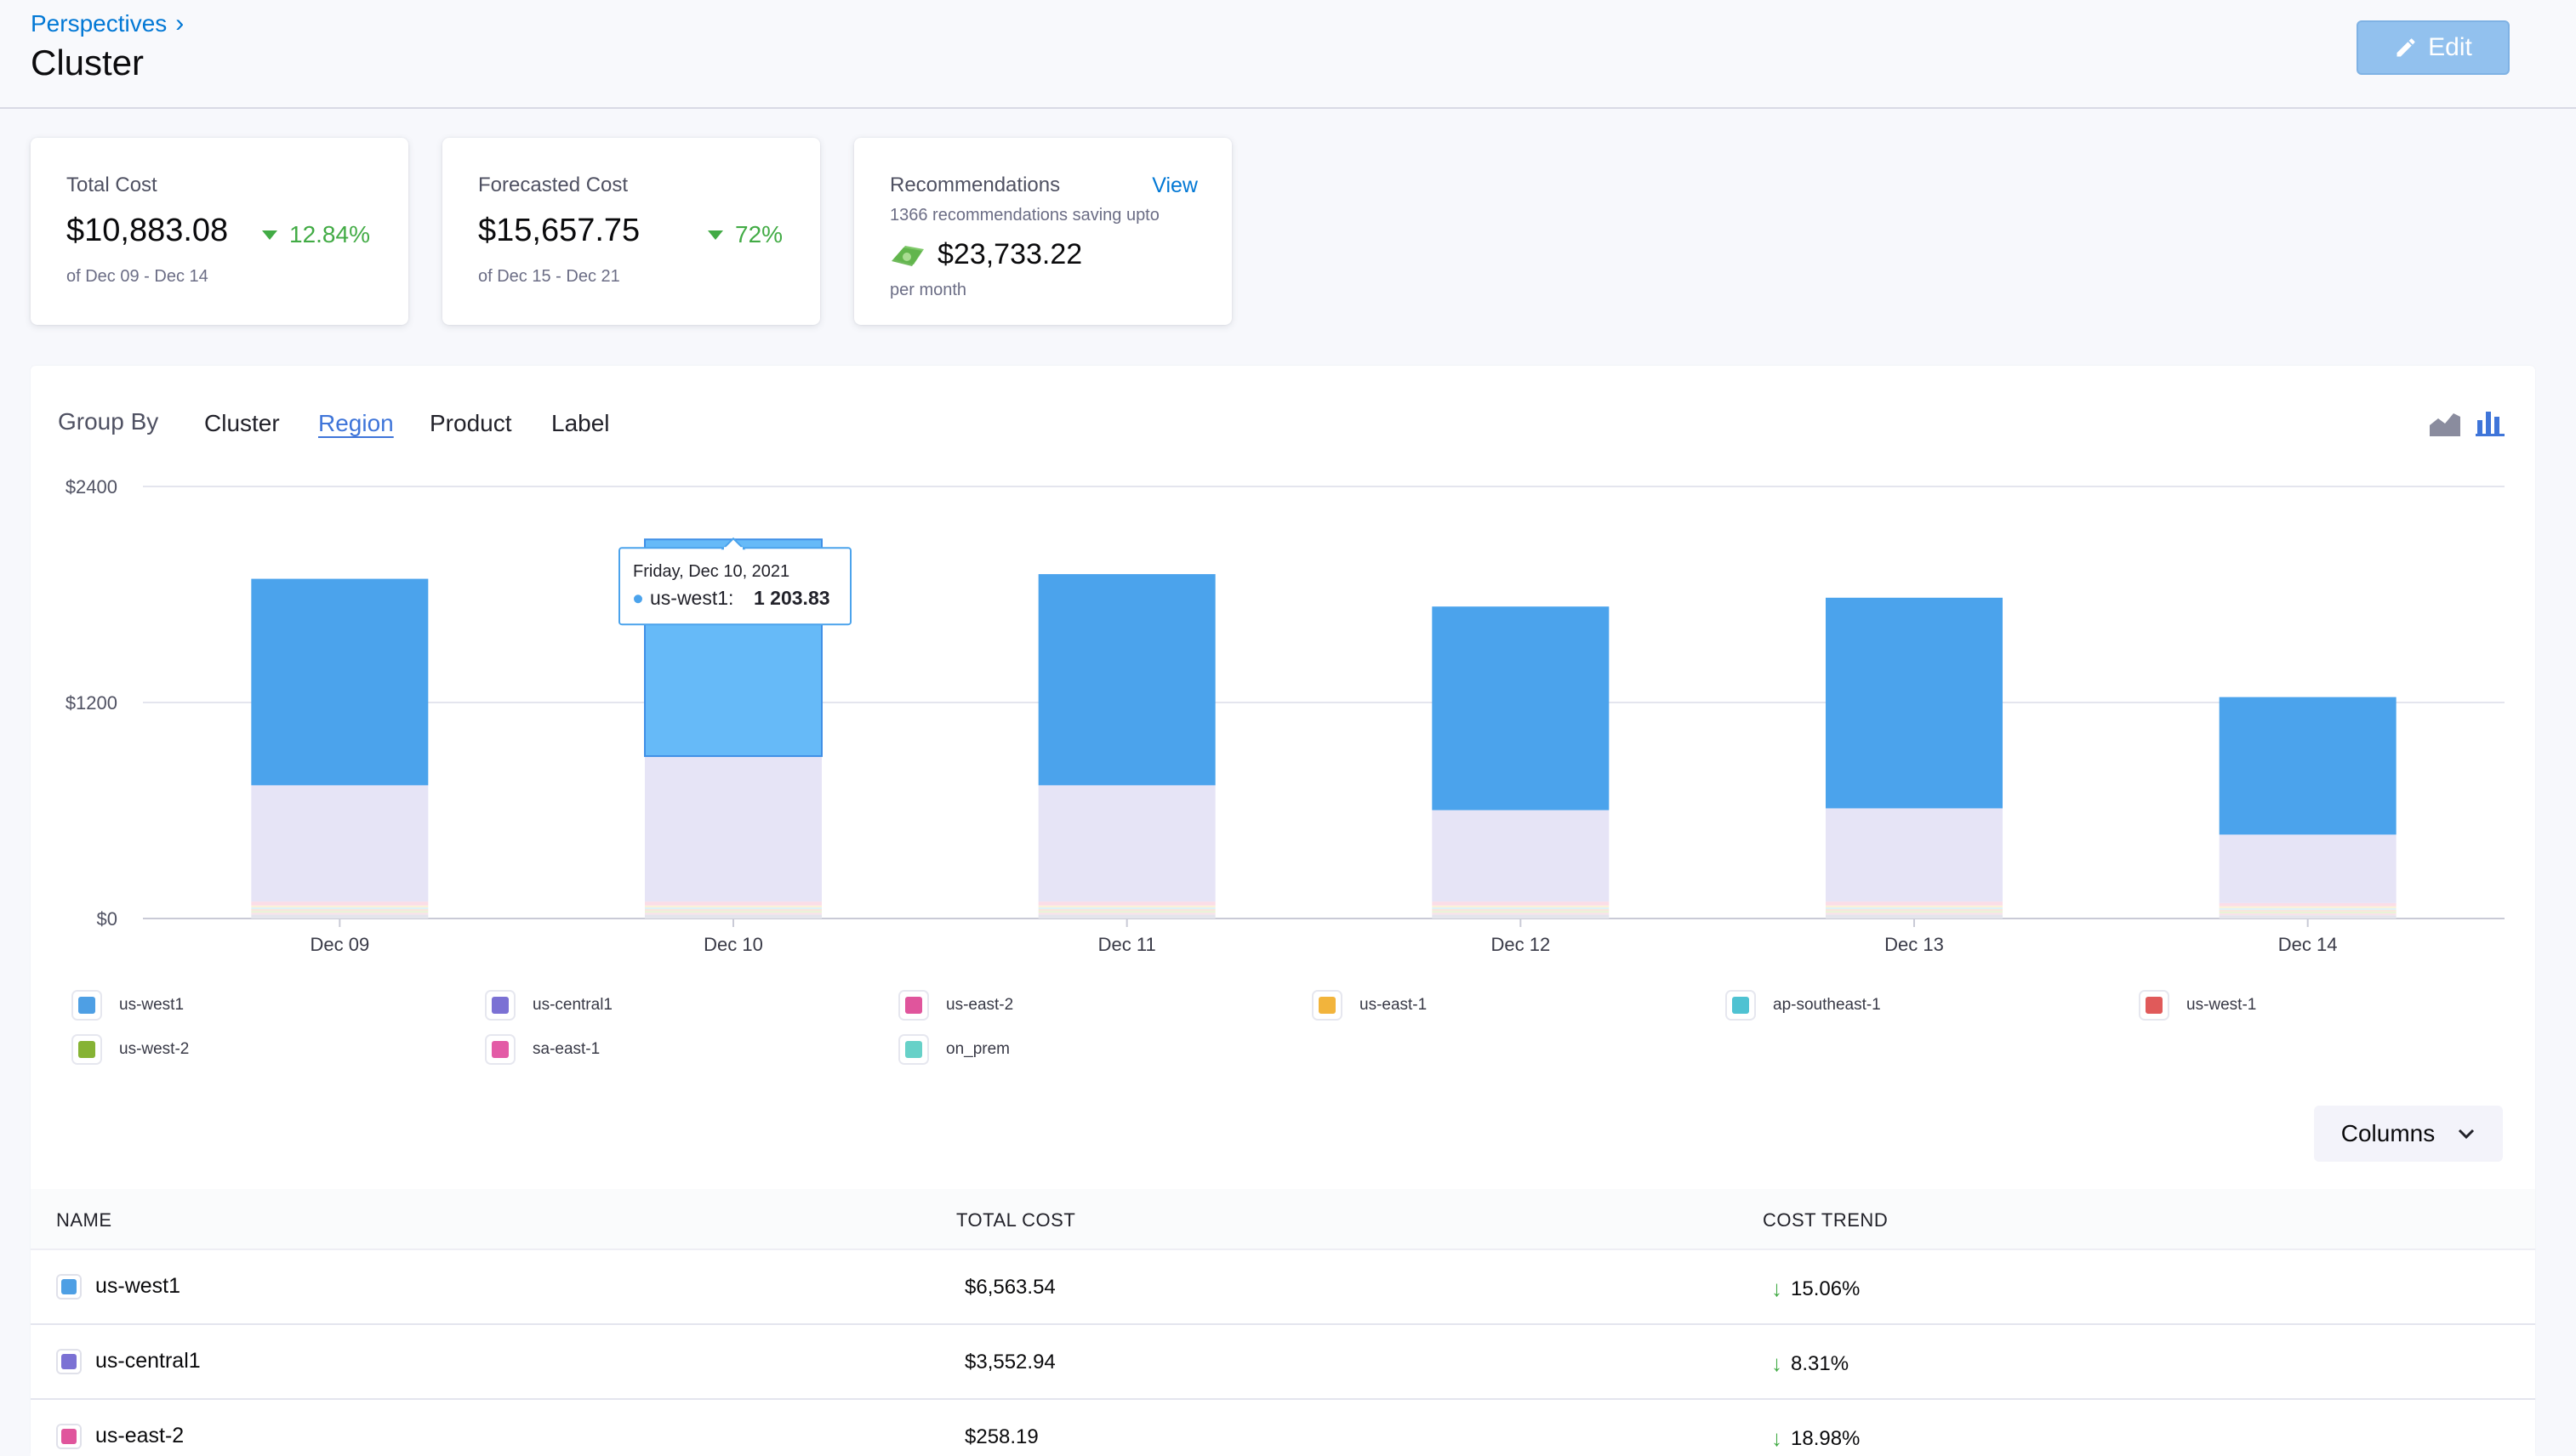 Image resolution: width=2576 pixels, height=1456 pixels. What do you see at coordinates (691, 598) in the screenshot?
I see `tooltip-series: us-west1:` at bounding box center [691, 598].